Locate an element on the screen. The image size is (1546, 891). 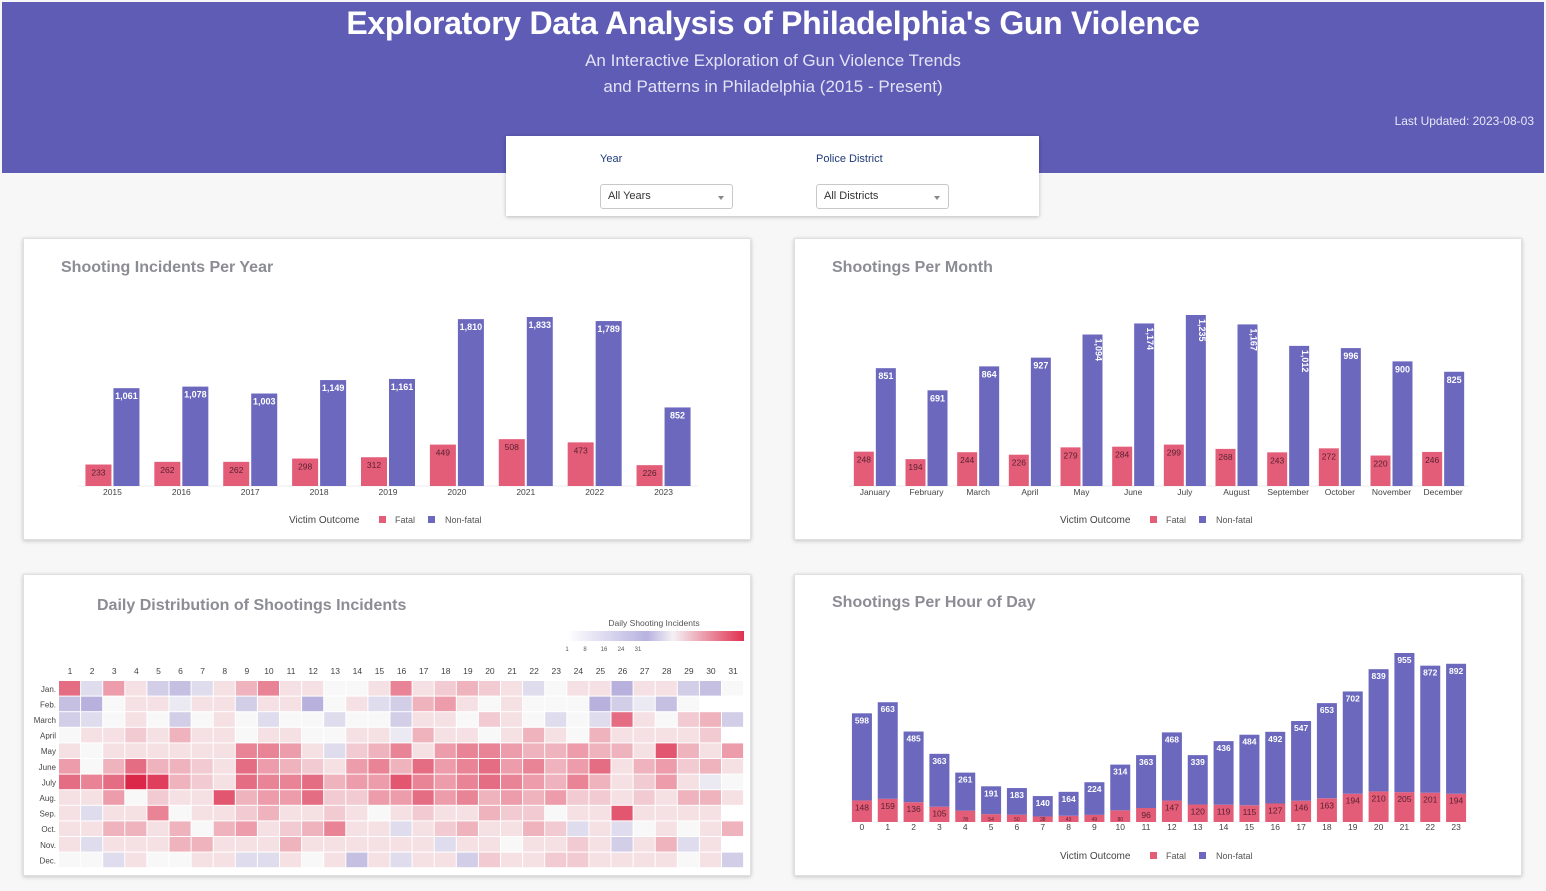
data-label-fatal: 119 is located at coordinates (1224, 812).